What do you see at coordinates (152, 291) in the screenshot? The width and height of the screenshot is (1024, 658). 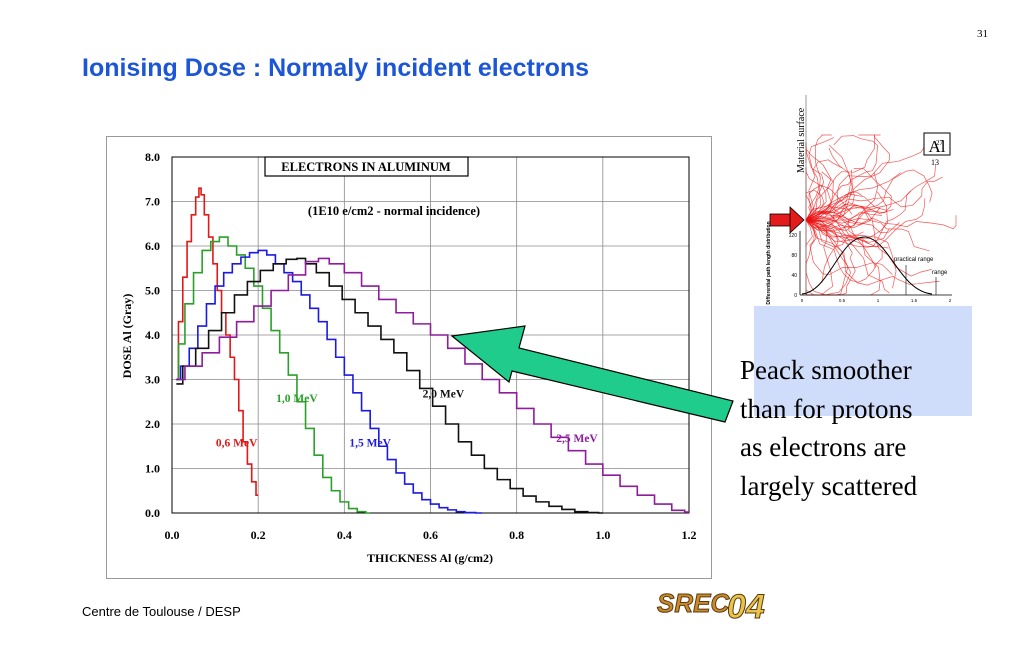 I see `y-tick-label: 5.0` at bounding box center [152, 291].